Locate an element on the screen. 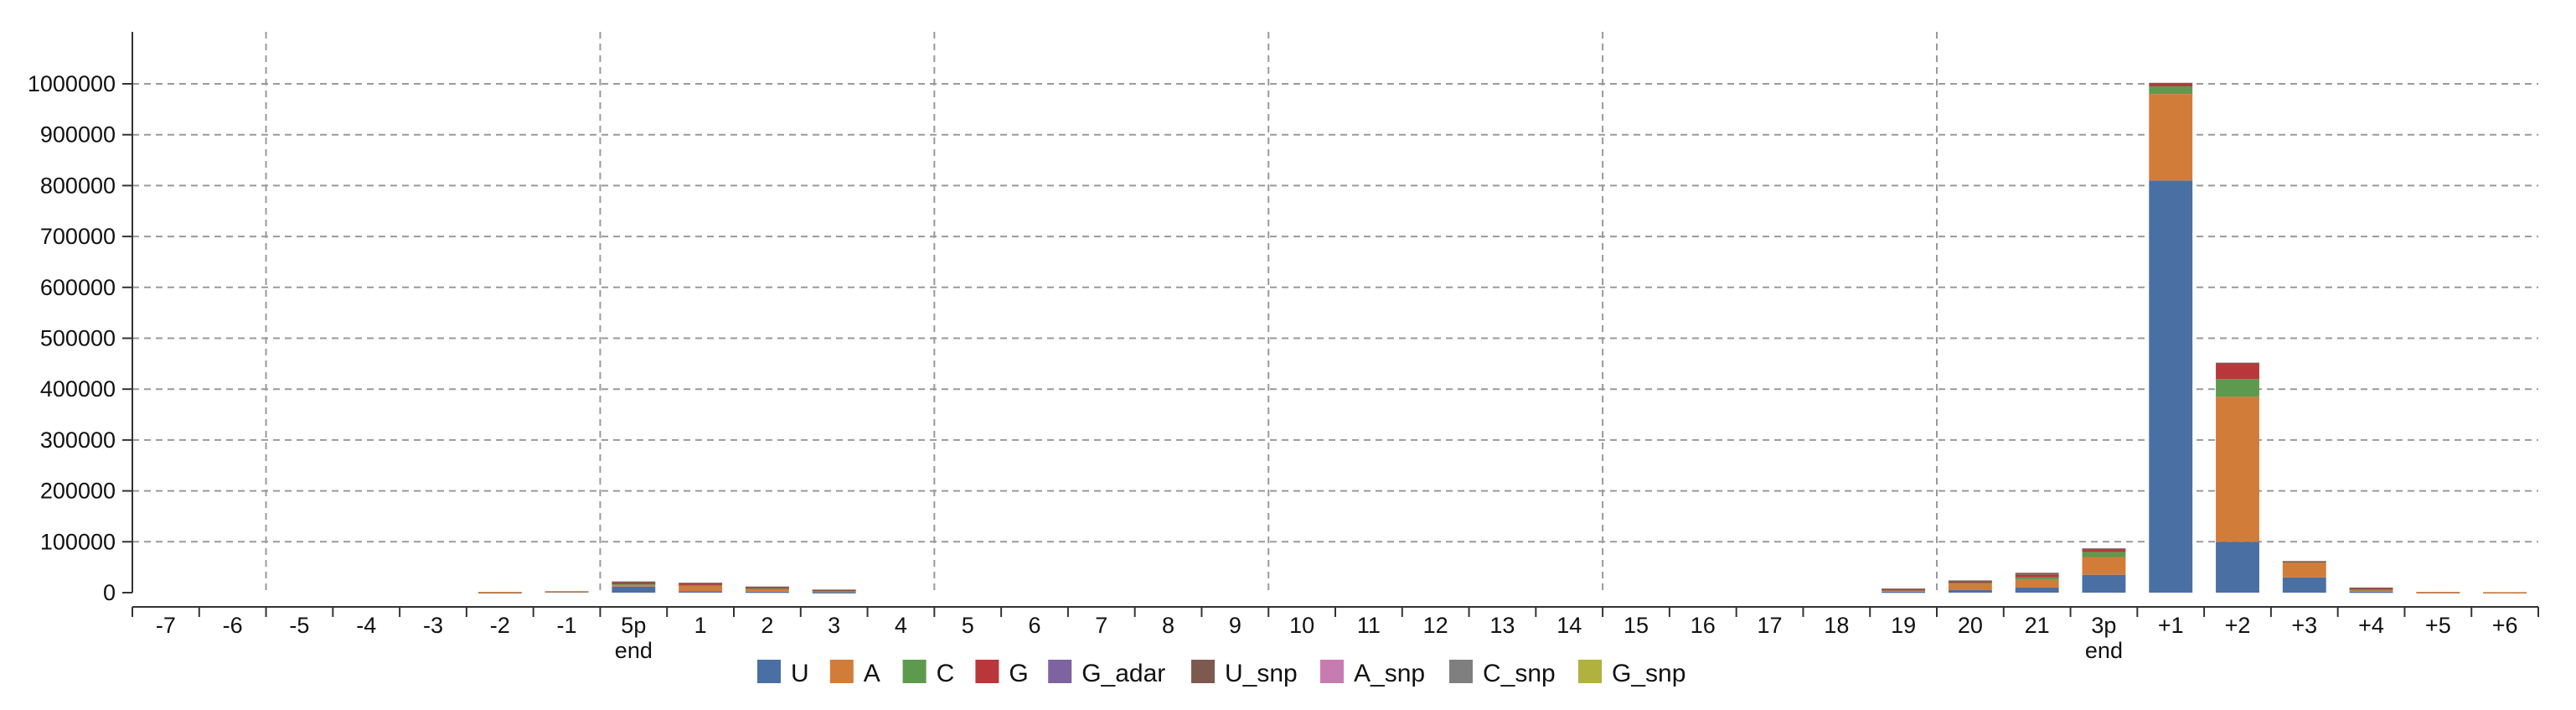 This screenshot has height=710, width=2576. y-tick-label: 200000 is located at coordinates (78, 491).